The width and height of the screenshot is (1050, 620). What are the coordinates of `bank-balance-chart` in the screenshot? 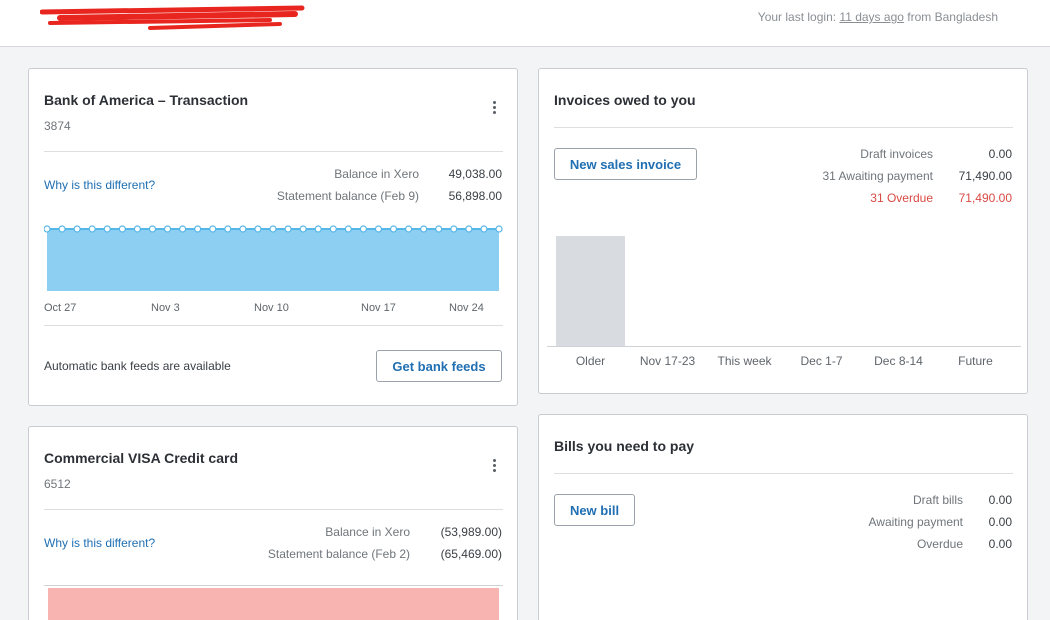 It's located at (273, 258).